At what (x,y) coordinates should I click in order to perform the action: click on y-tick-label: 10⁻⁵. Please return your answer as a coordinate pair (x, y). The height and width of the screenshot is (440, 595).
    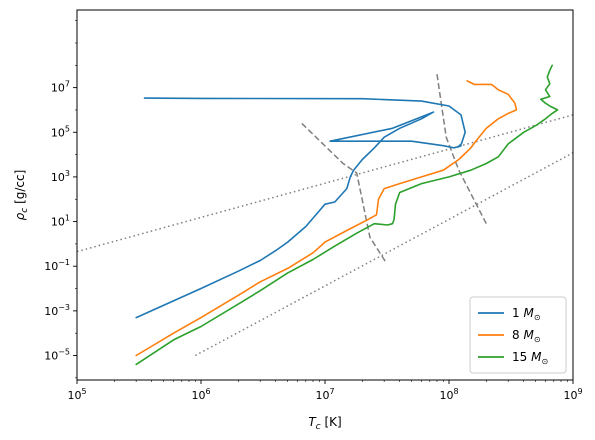
    Looking at the image, I should click on (57, 355).